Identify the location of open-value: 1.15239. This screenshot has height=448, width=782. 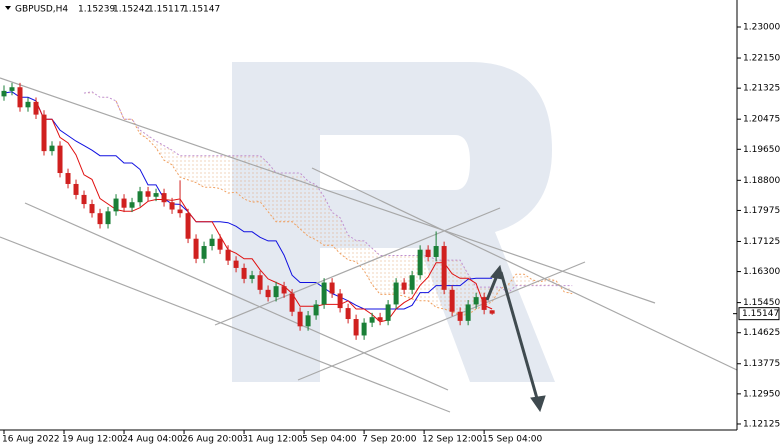
(96, 10).